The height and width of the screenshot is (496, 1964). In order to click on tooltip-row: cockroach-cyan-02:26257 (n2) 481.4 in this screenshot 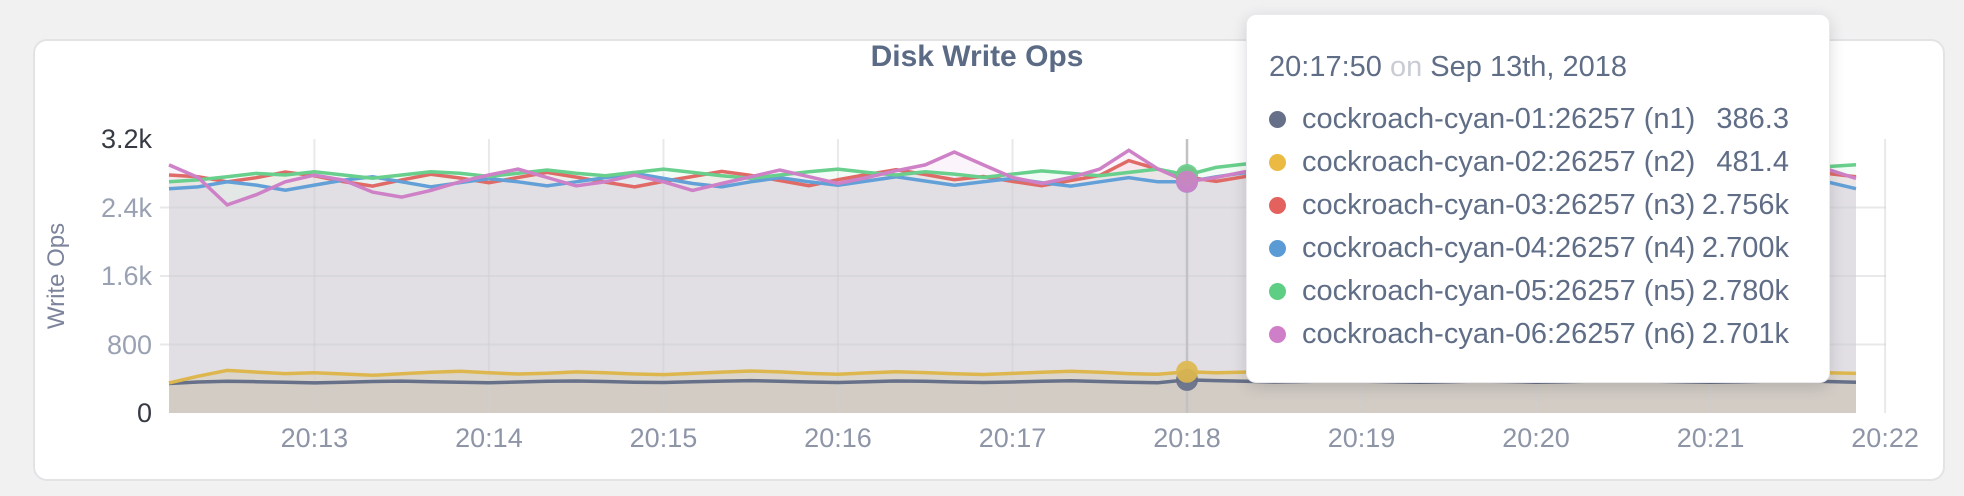, I will do `click(1529, 162)`.